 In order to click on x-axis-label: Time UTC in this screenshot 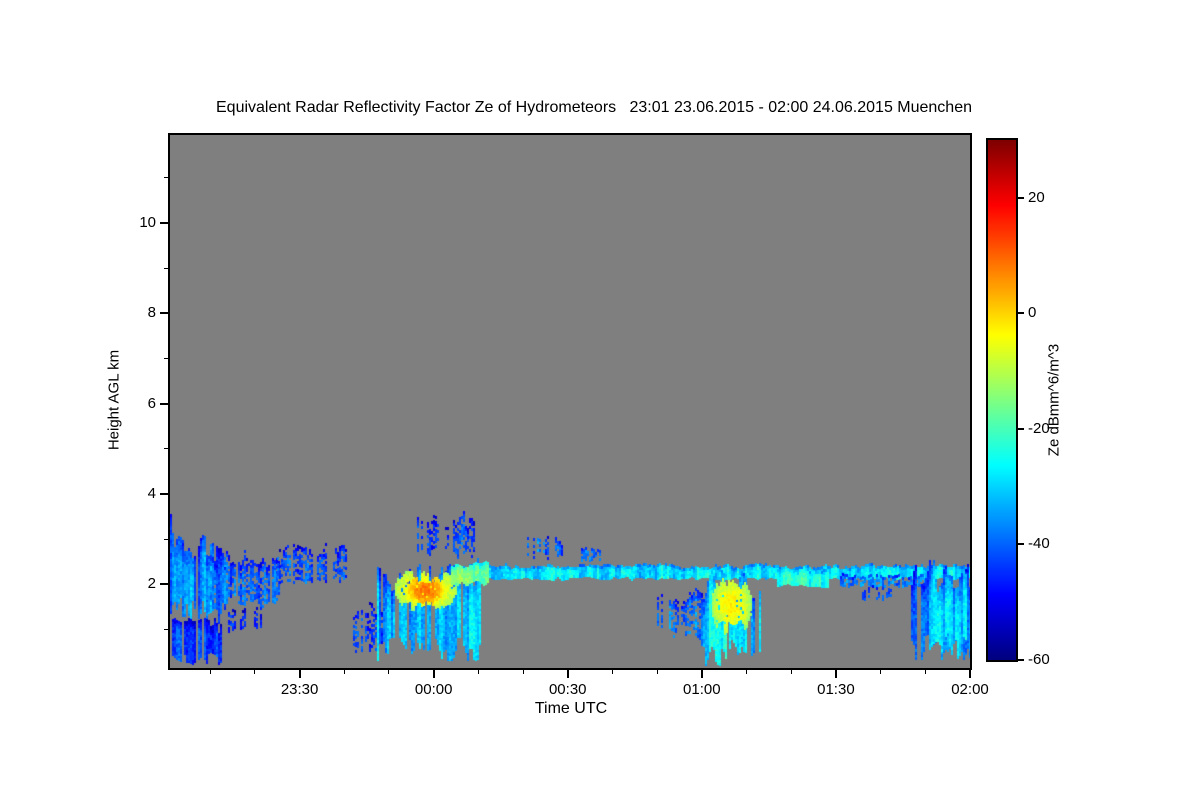, I will do `click(571, 708)`.